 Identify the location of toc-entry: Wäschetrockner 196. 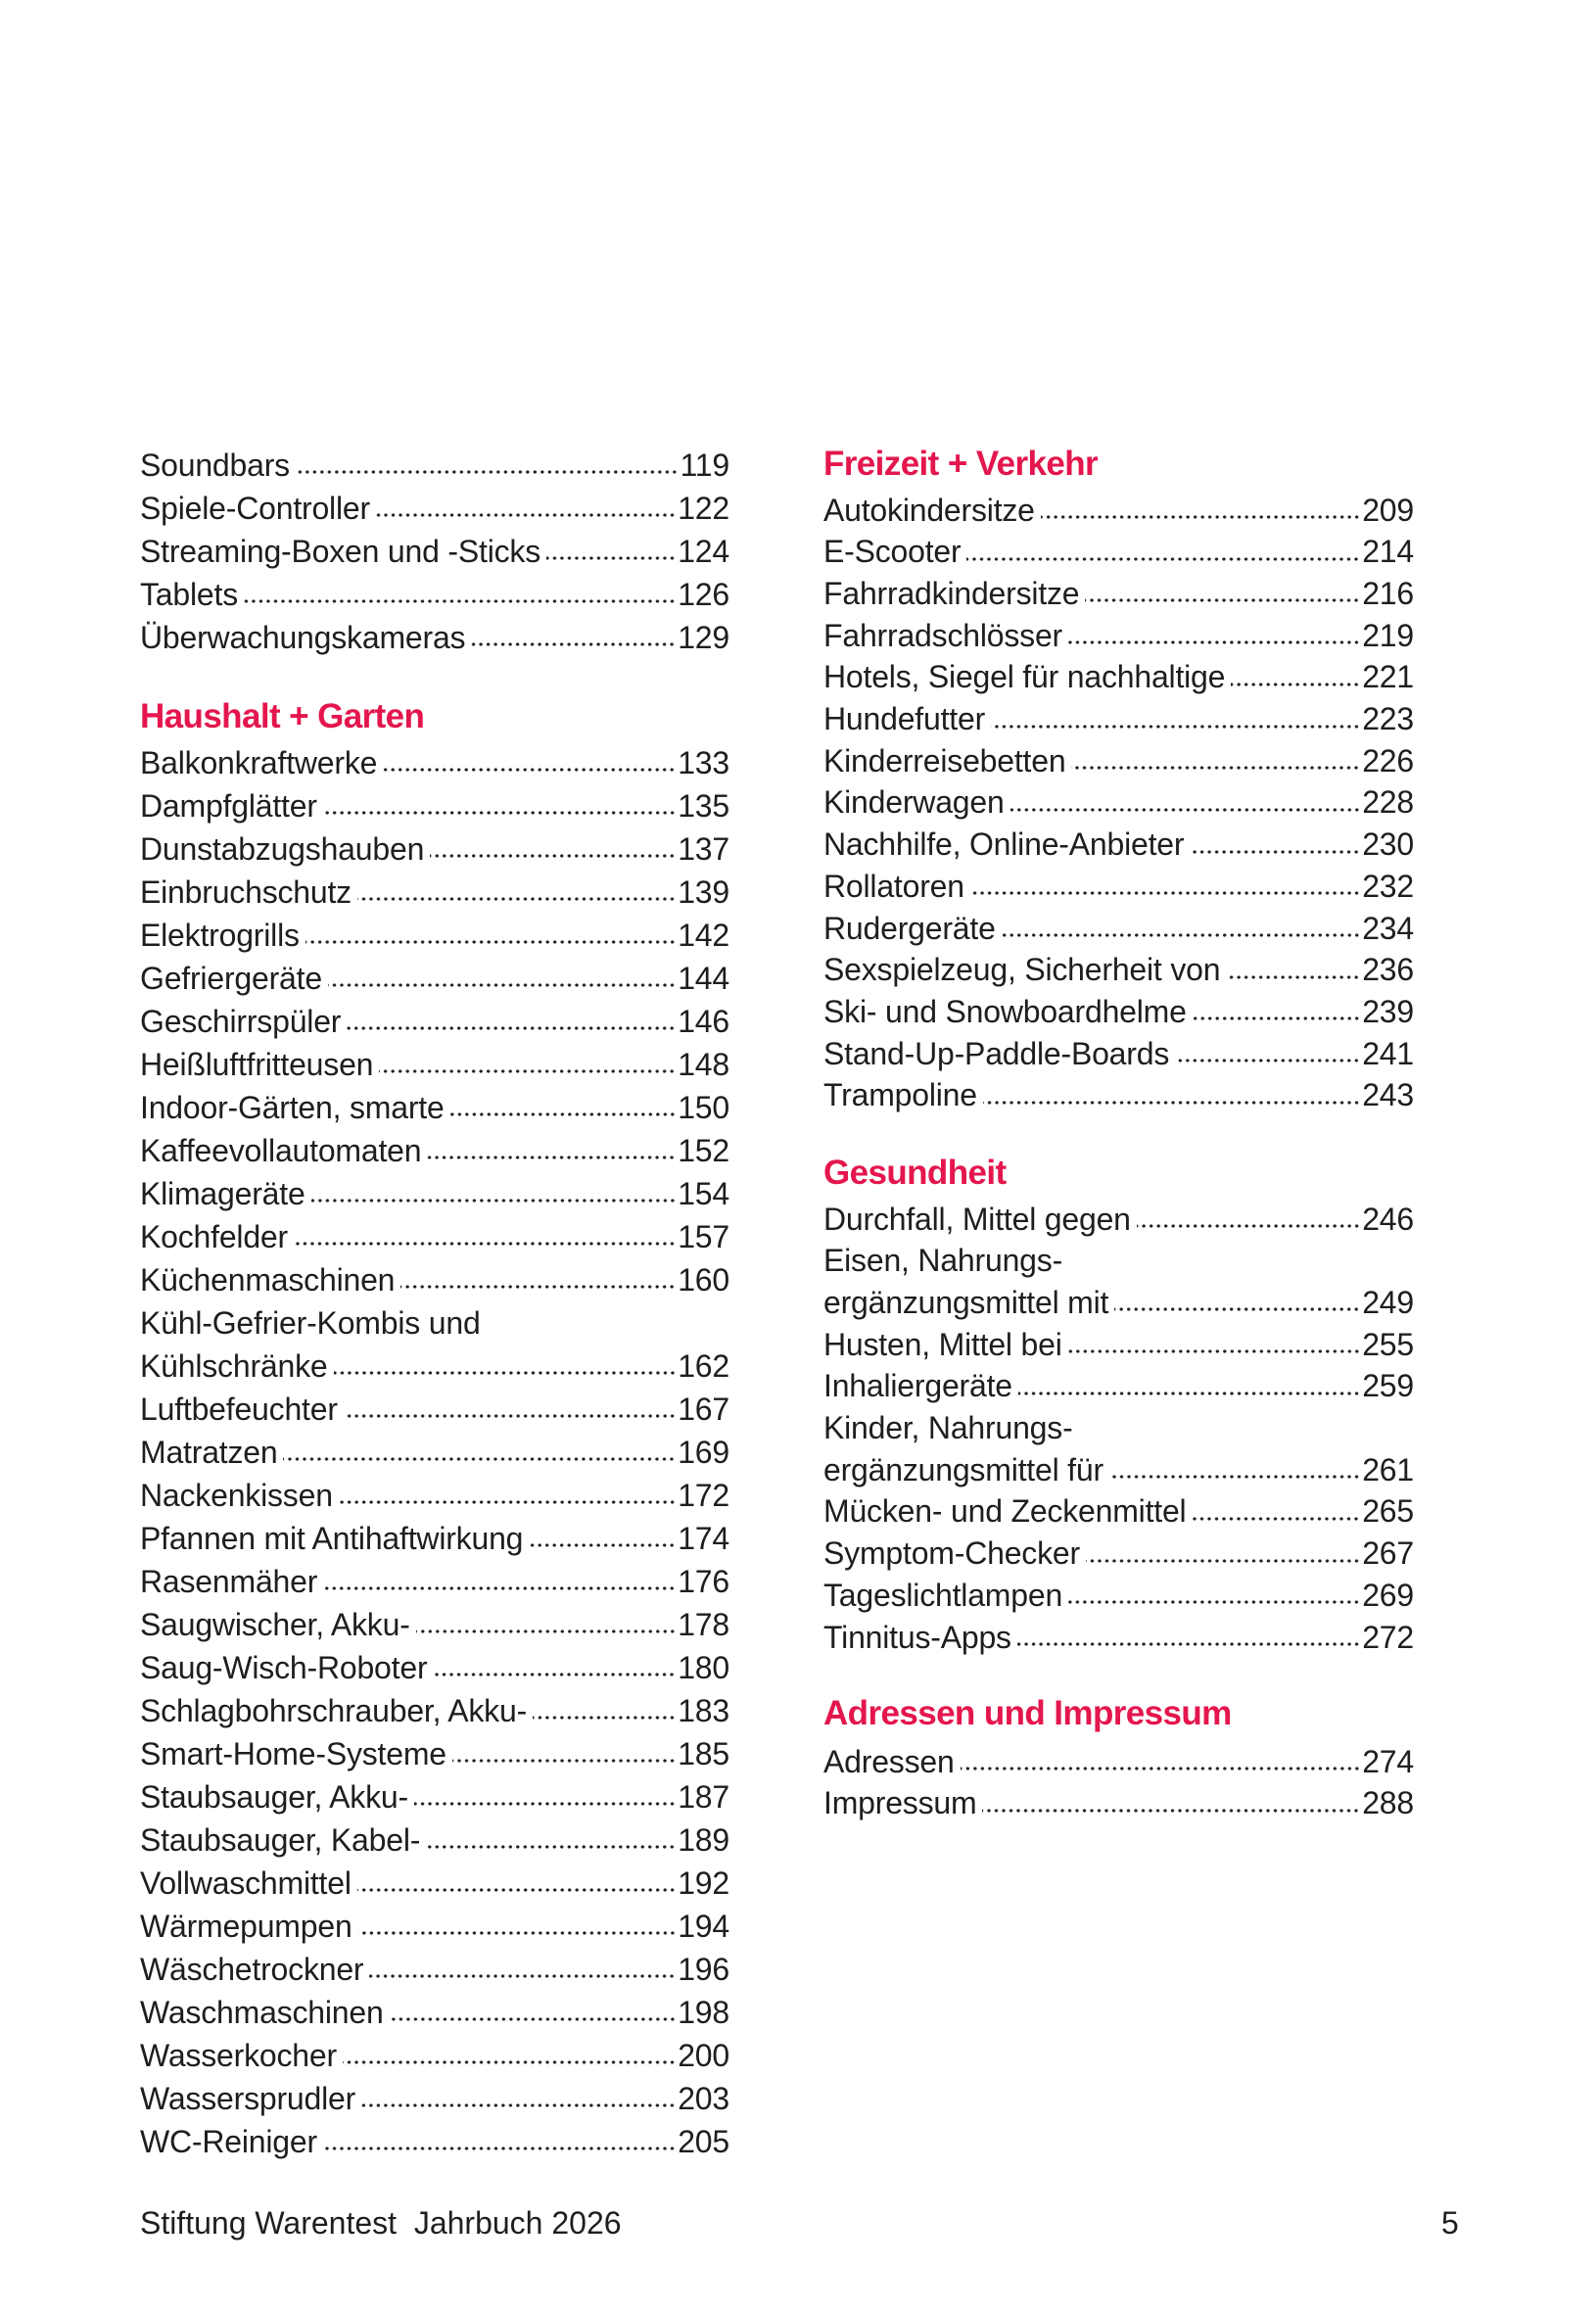
(434, 1969).